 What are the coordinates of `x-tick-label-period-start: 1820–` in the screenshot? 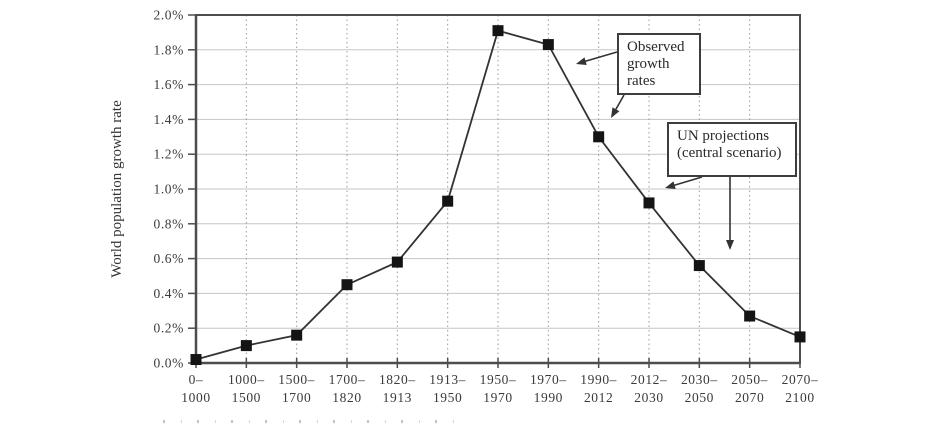 It's located at (397, 379).